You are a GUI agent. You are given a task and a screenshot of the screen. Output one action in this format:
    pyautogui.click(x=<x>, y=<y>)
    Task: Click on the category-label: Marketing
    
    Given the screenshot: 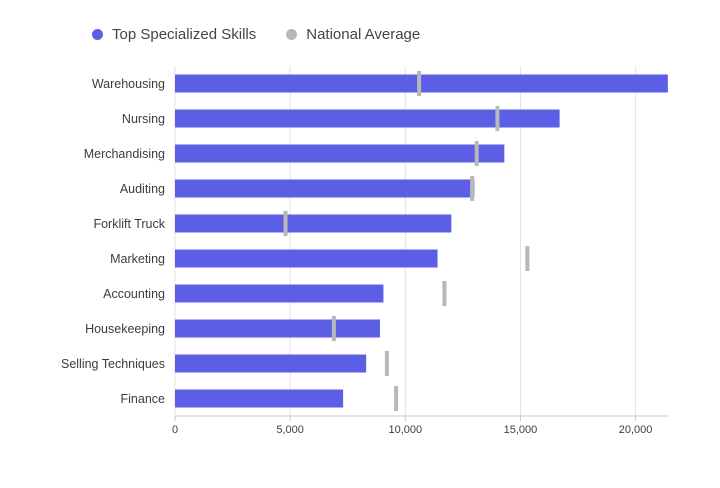 What is the action you would take?
    pyautogui.click(x=137, y=259)
    